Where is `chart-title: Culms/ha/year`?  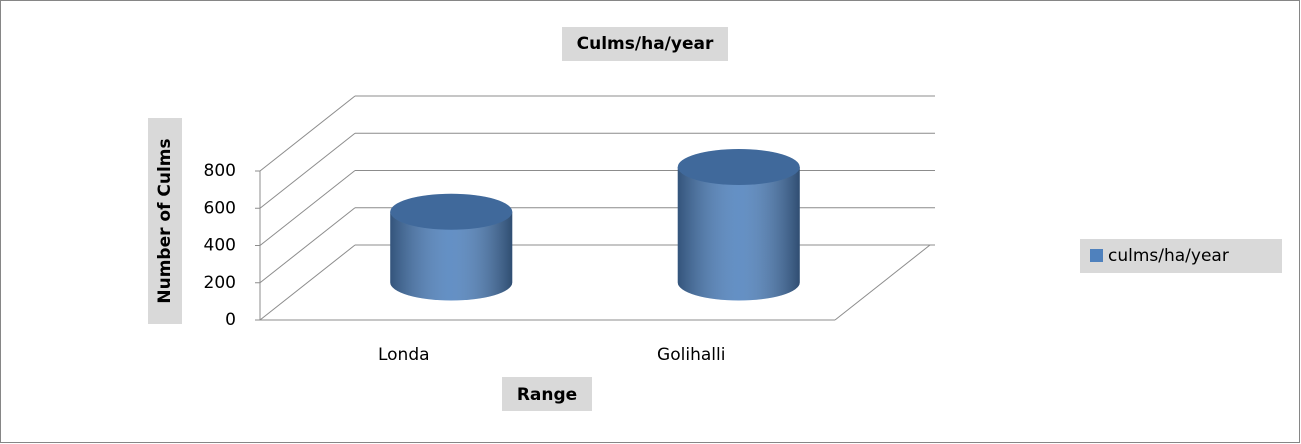 chart-title: Culms/ha/year is located at coordinates (645, 44).